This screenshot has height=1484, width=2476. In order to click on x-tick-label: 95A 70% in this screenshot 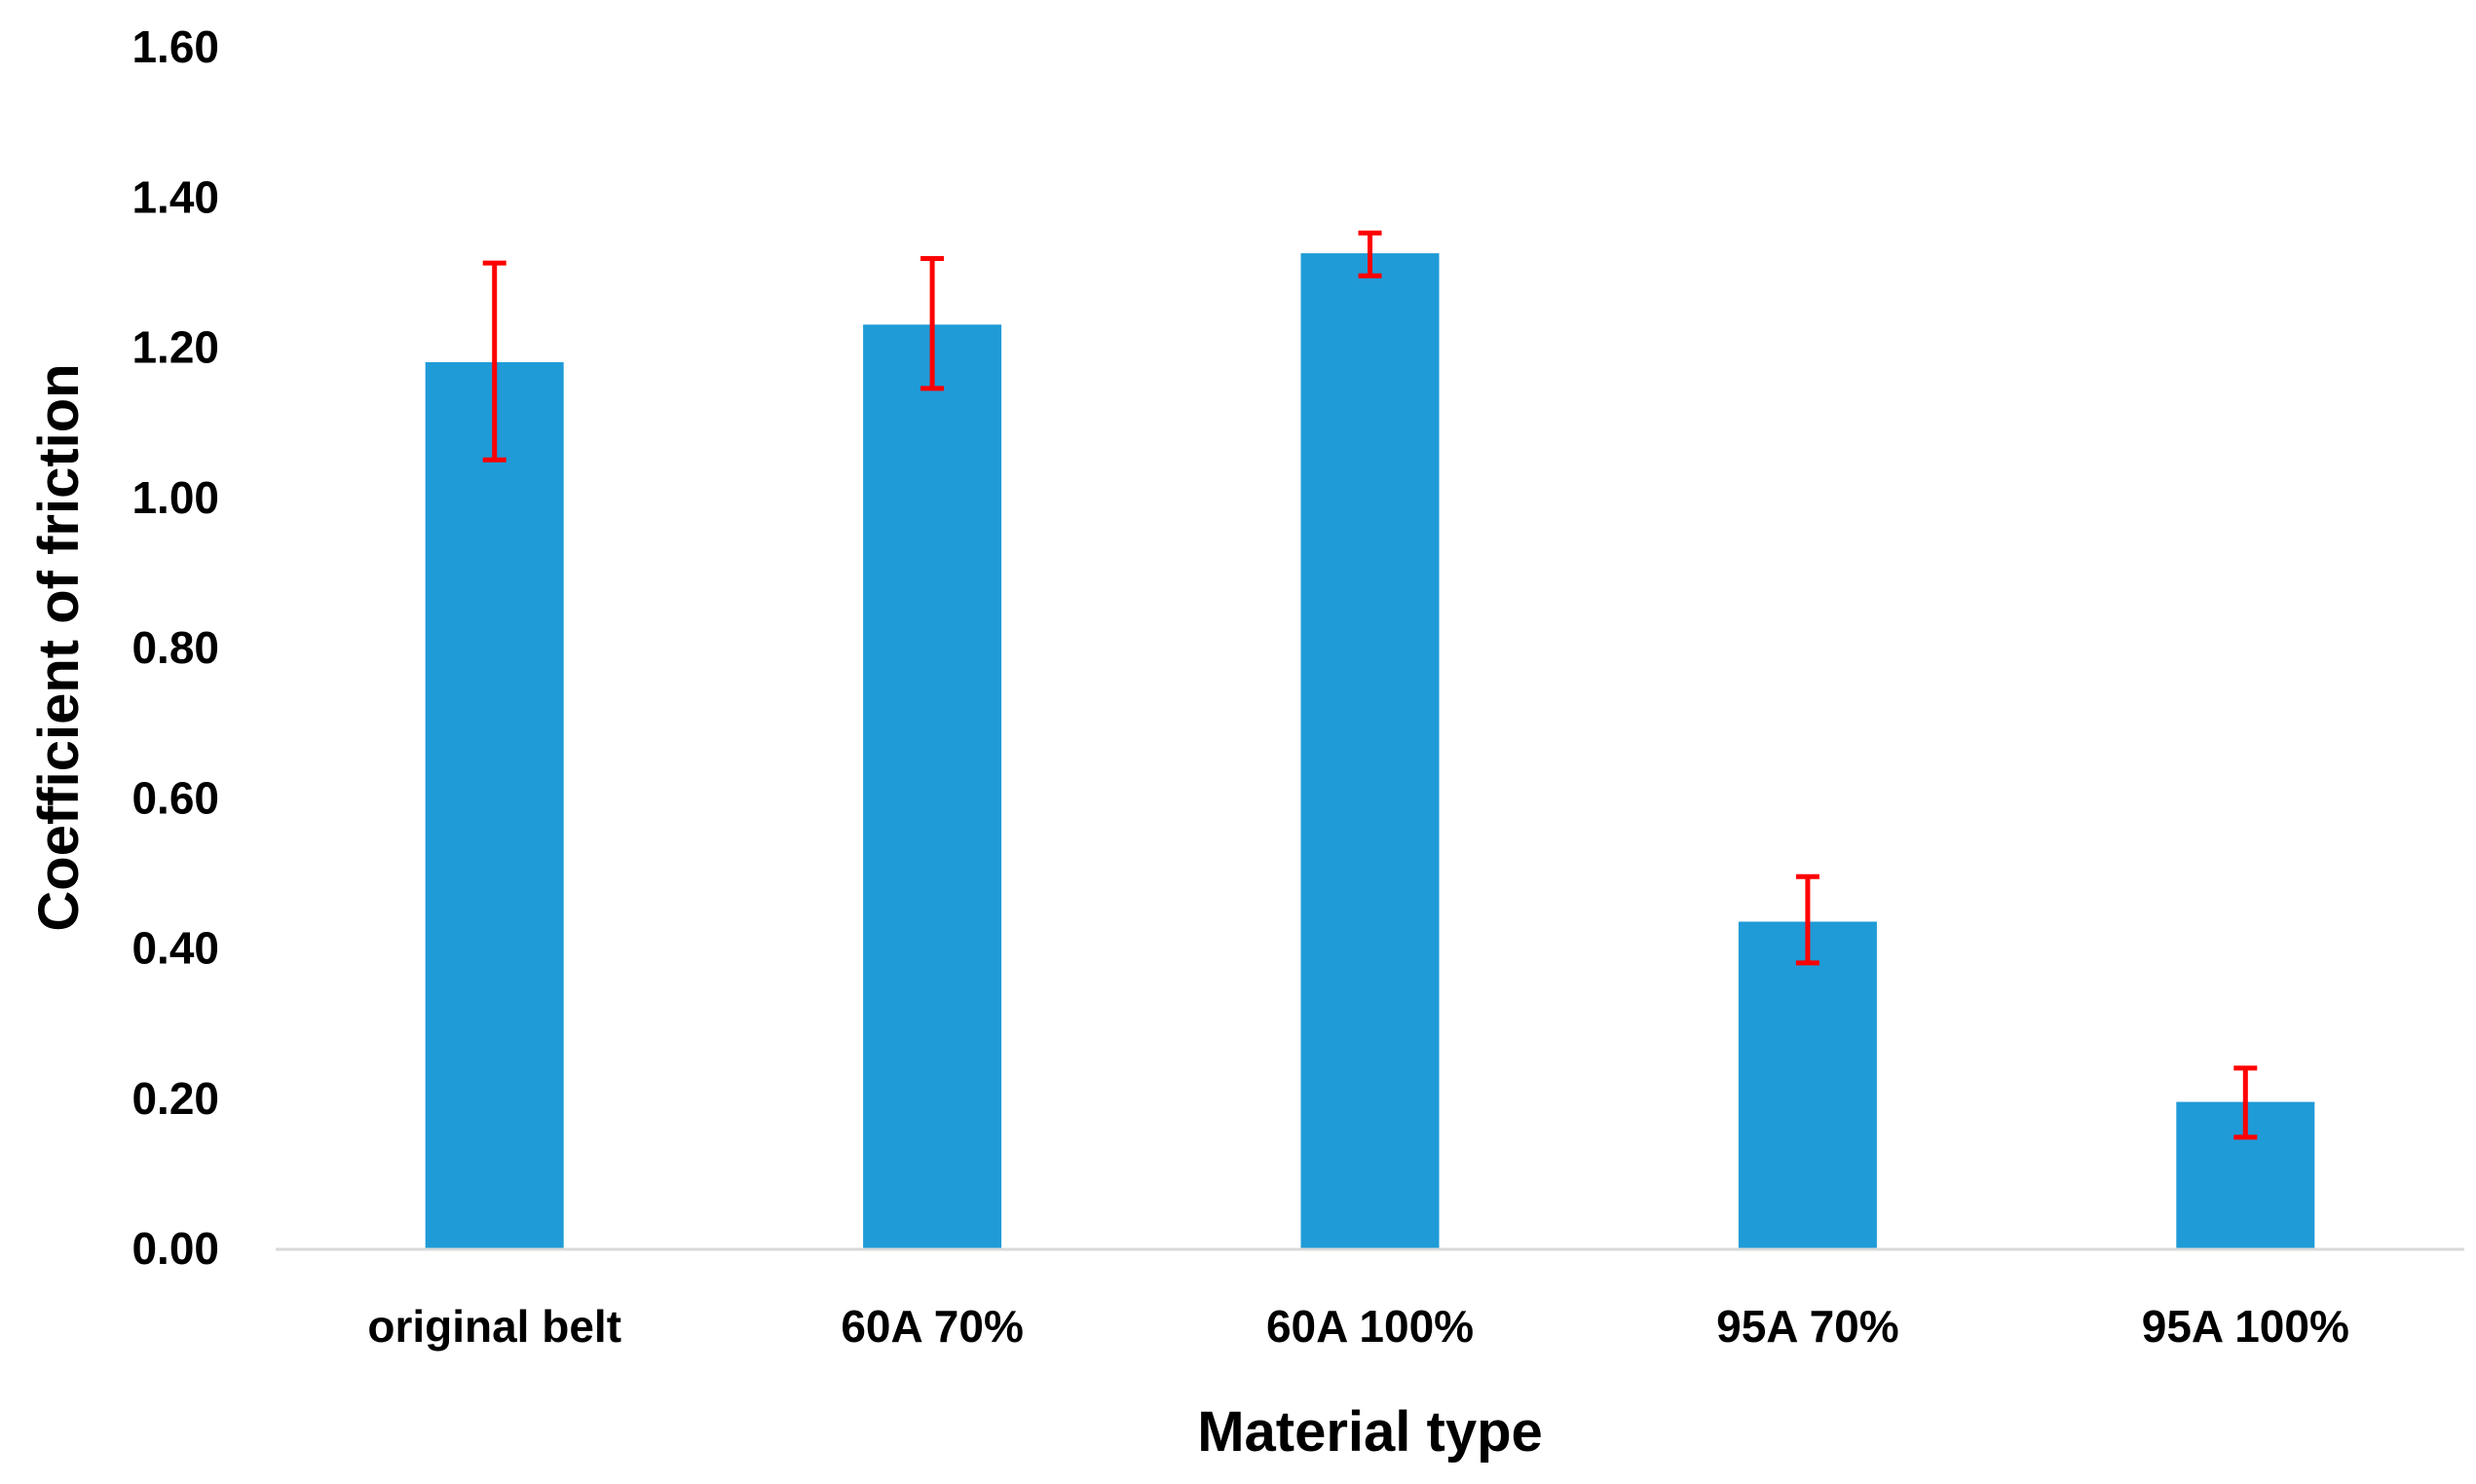, I will do `click(1807, 1326)`.